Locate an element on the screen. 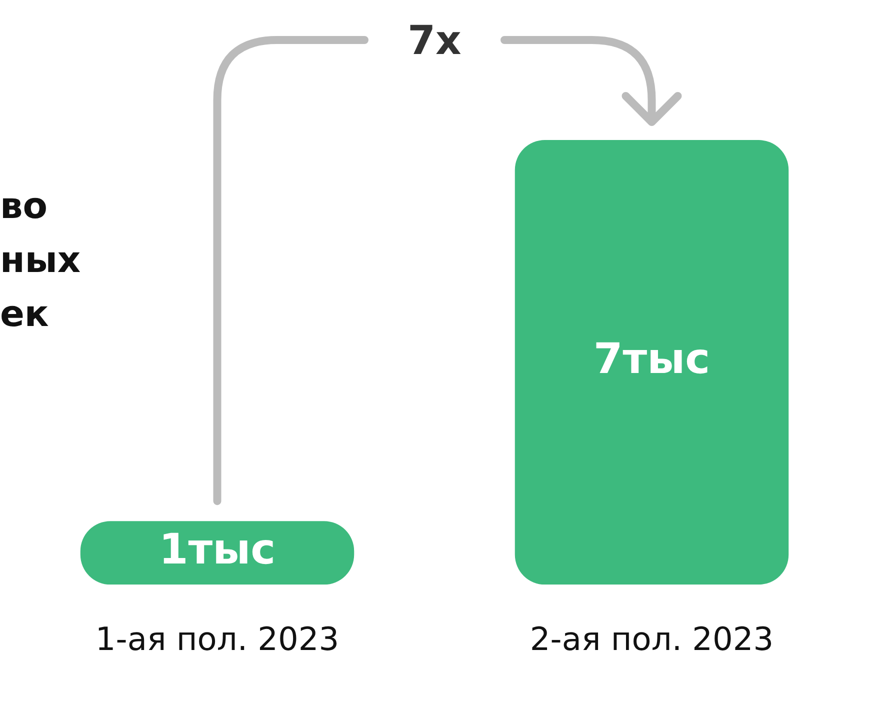 This screenshot has width=869, height=701. x-tick-label: 1-ая пол. 2023 is located at coordinates (217, 639).